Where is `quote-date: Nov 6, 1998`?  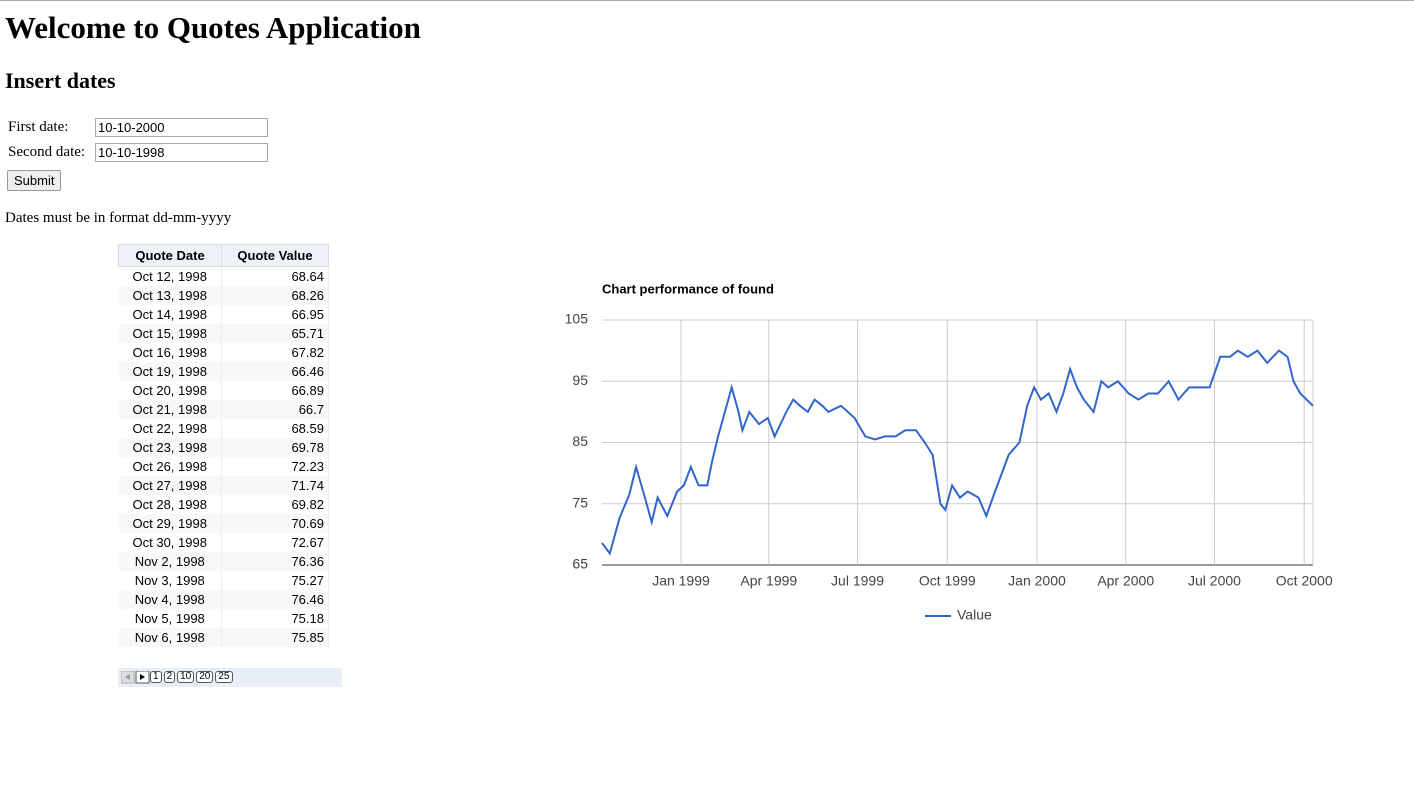
quote-date: Nov 6, 1998 is located at coordinates (170, 637).